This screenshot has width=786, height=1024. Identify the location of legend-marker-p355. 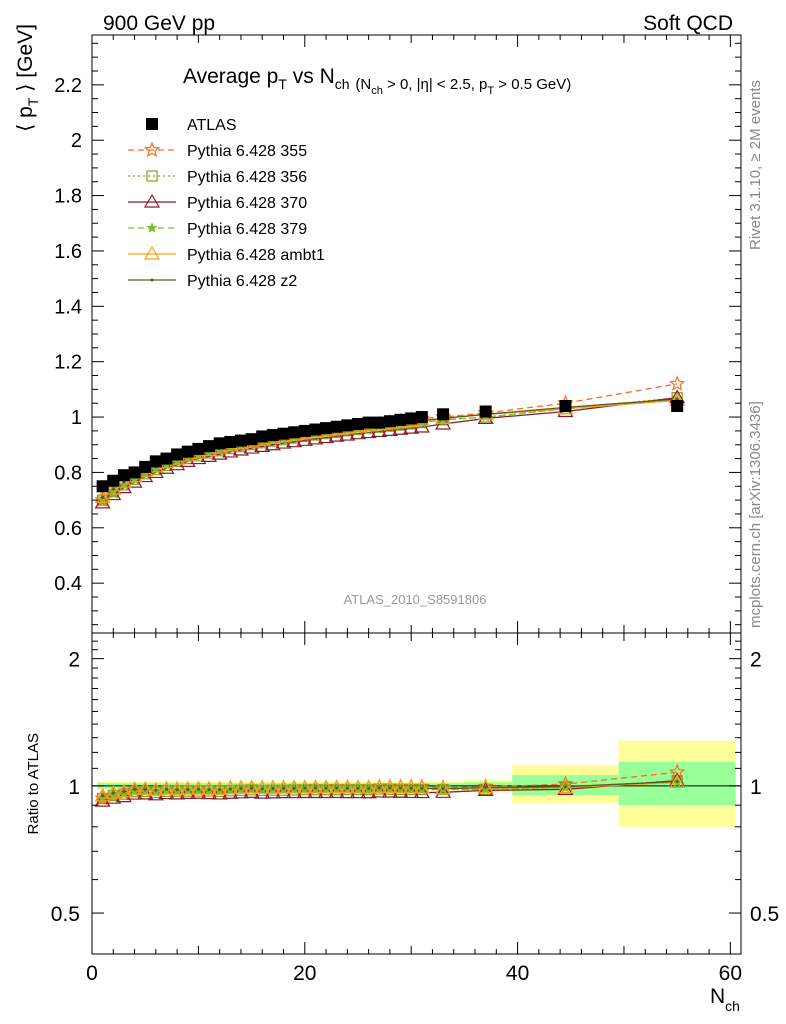
(152, 149).